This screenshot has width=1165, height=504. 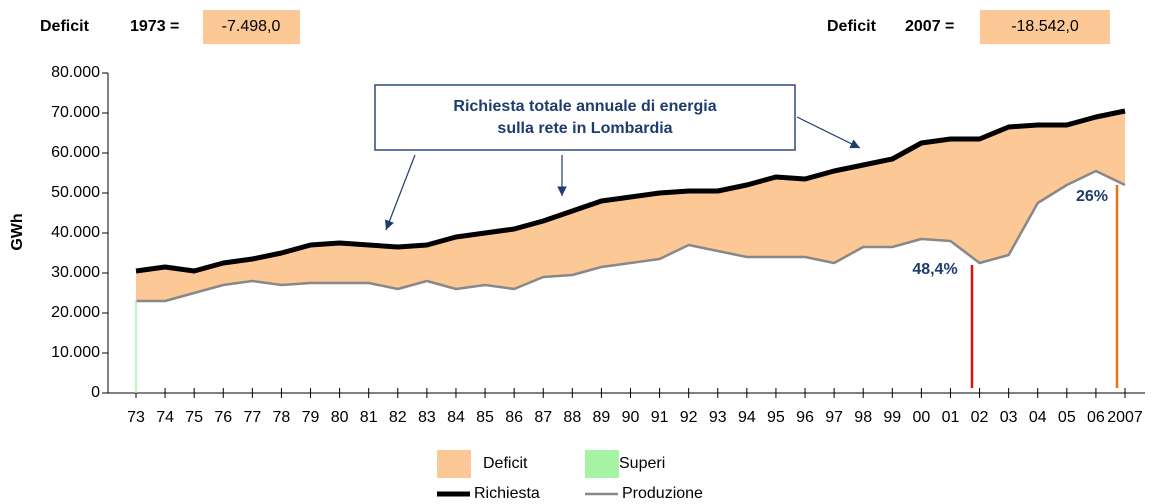 What do you see at coordinates (223, 417) in the screenshot?
I see `x-tick-label: 76` at bounding box center [223, 417].